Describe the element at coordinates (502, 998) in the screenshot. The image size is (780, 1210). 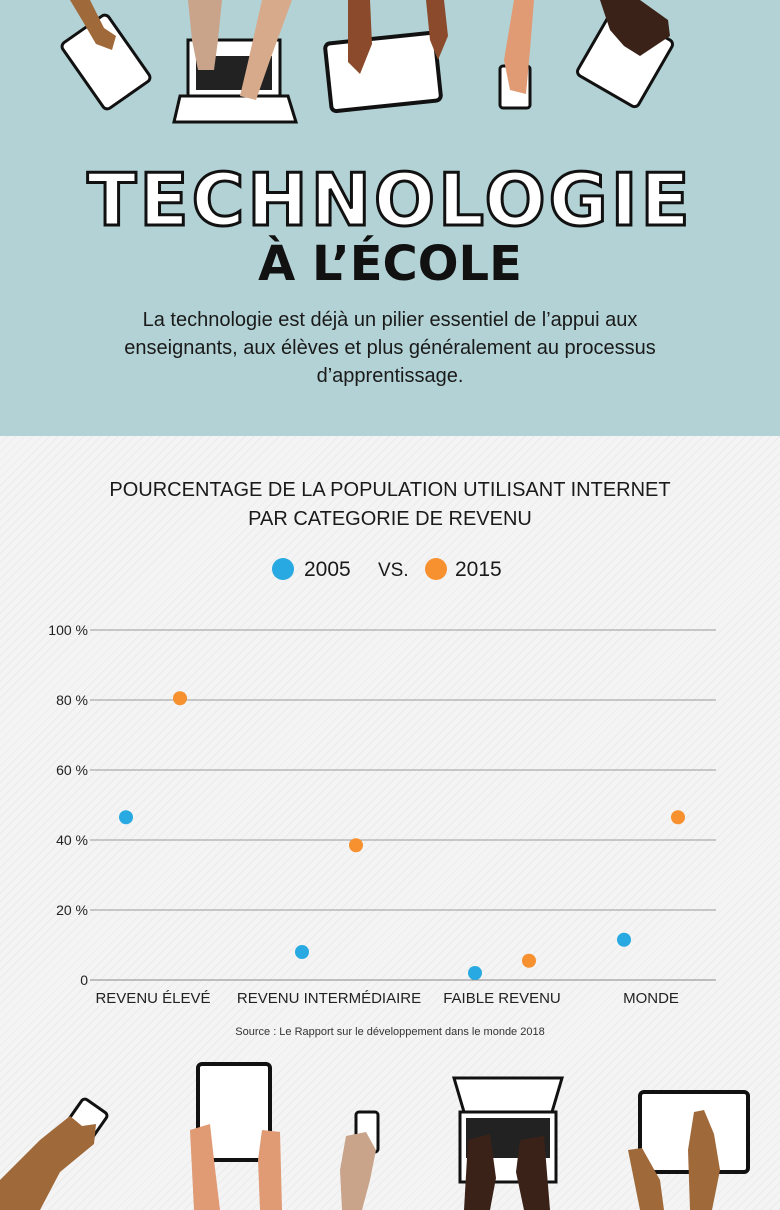
I see `x-category-label: FAIBLE REVENU` at that location.